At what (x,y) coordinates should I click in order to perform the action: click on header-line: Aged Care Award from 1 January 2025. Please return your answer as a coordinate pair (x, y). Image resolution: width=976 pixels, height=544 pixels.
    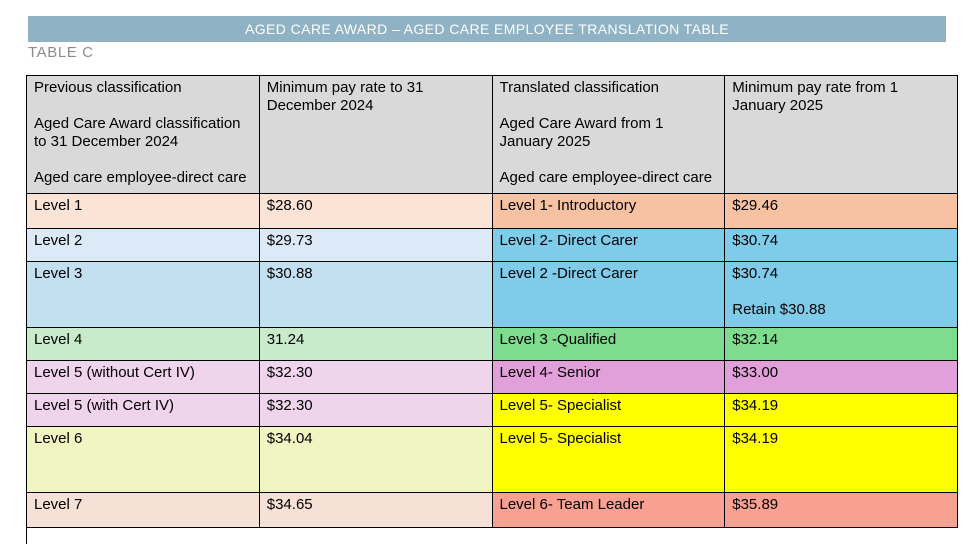
    Looking at the image, I should click on (581, 132).